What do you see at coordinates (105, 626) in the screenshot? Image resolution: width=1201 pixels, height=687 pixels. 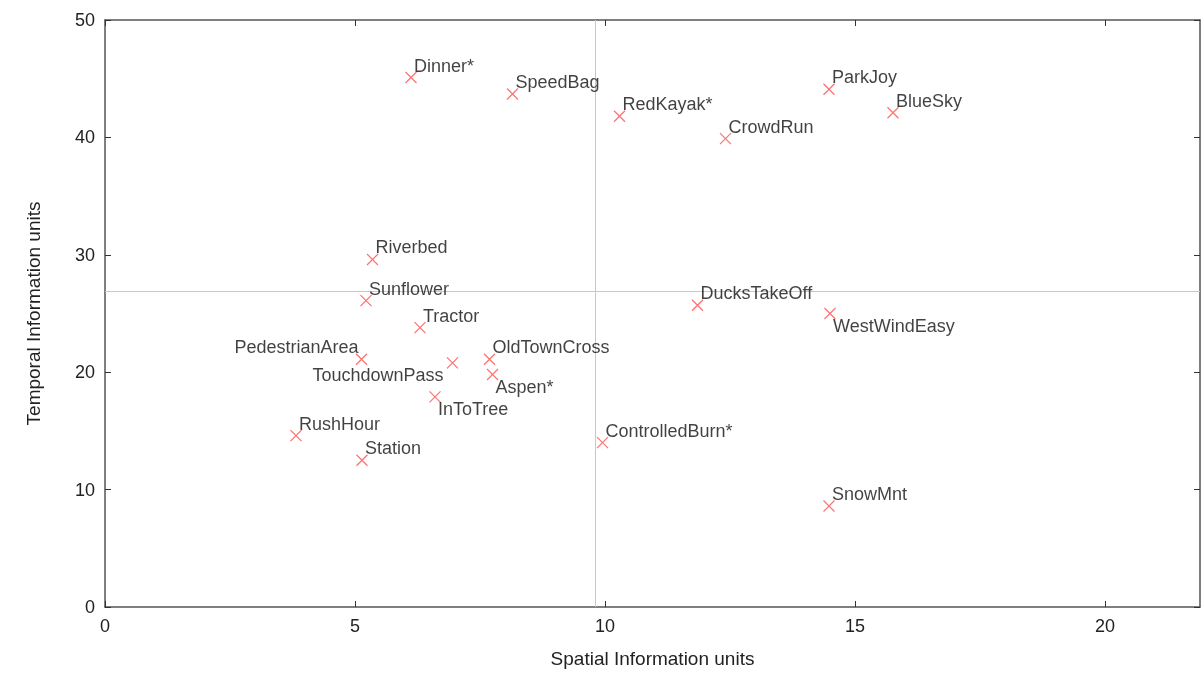 I see `x-tick-label: 0` at bounding box center [105, 626].